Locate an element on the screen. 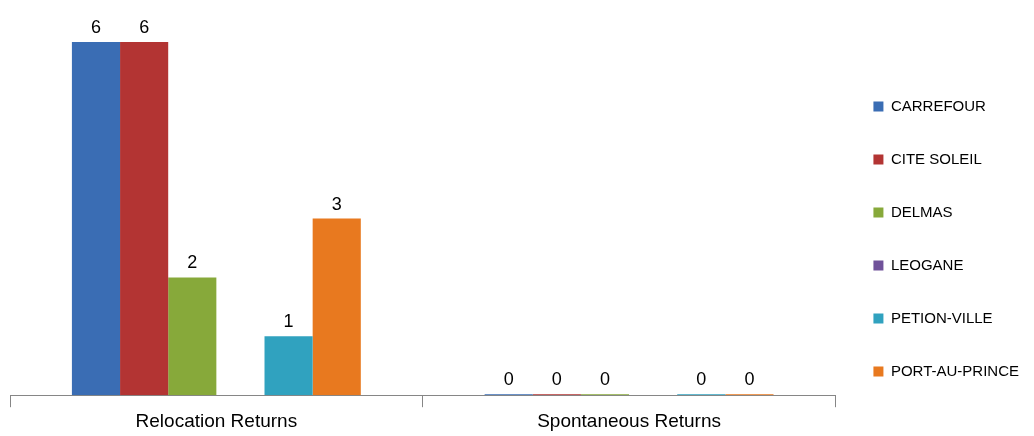  legend-label: CARREFOUR is located at coordinates (938, 105).